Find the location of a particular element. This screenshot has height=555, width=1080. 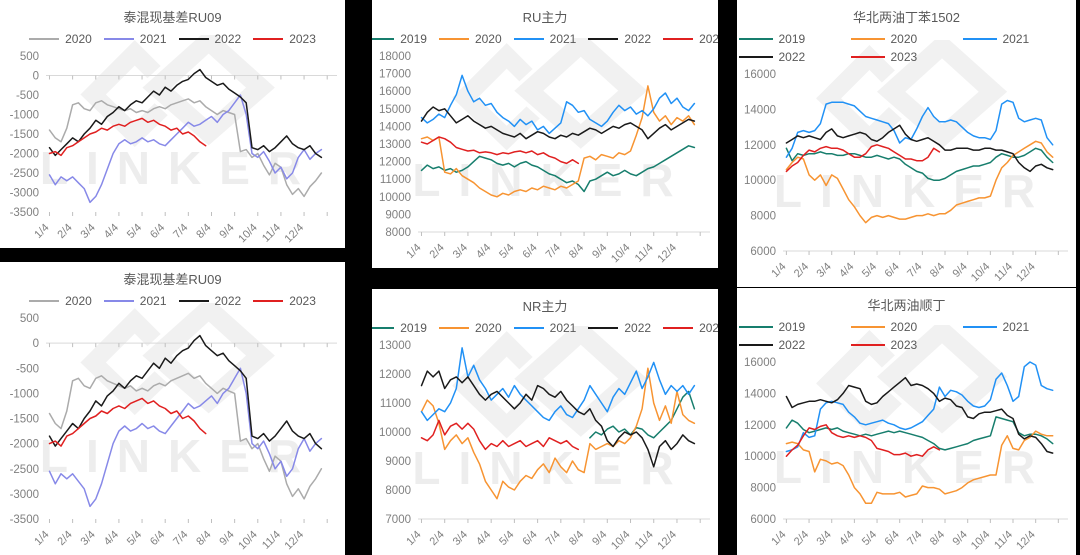

x-axis-label: 12/4 is located at coordinates (667, 541).